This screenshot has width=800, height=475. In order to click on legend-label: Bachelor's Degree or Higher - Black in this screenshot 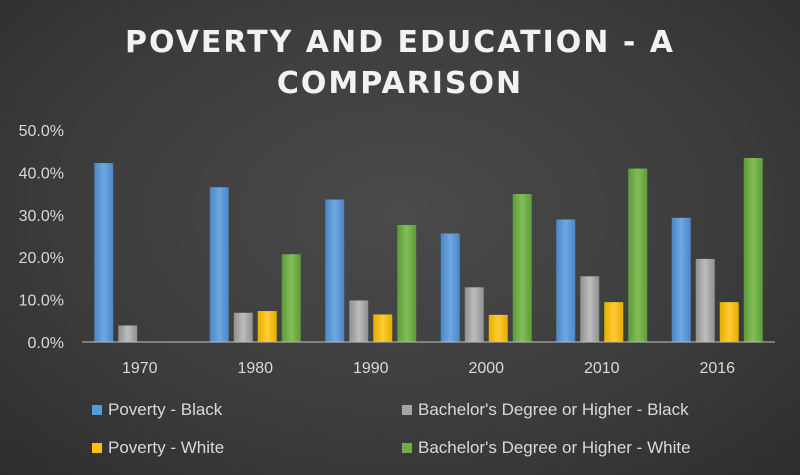, I will do `click(553, 409)`.